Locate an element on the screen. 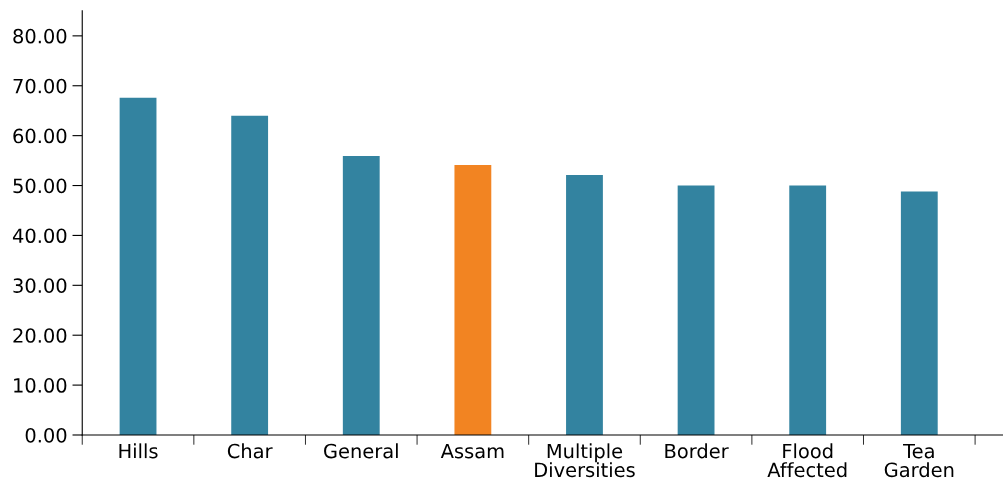  y-tick-label: 0.00 is located at coordinates (46, 435).